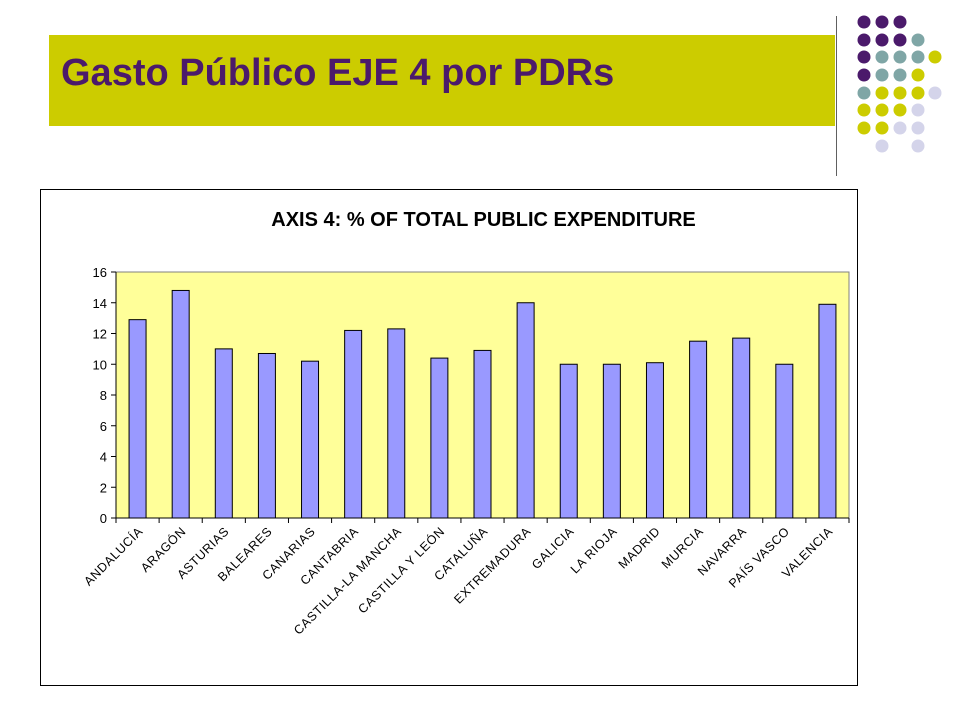 The image size is (960, 720). What do you see at coordinates (100, 334) in the screenshot?
I see `y-tick-label: 12` at bounding box center [100, 334].